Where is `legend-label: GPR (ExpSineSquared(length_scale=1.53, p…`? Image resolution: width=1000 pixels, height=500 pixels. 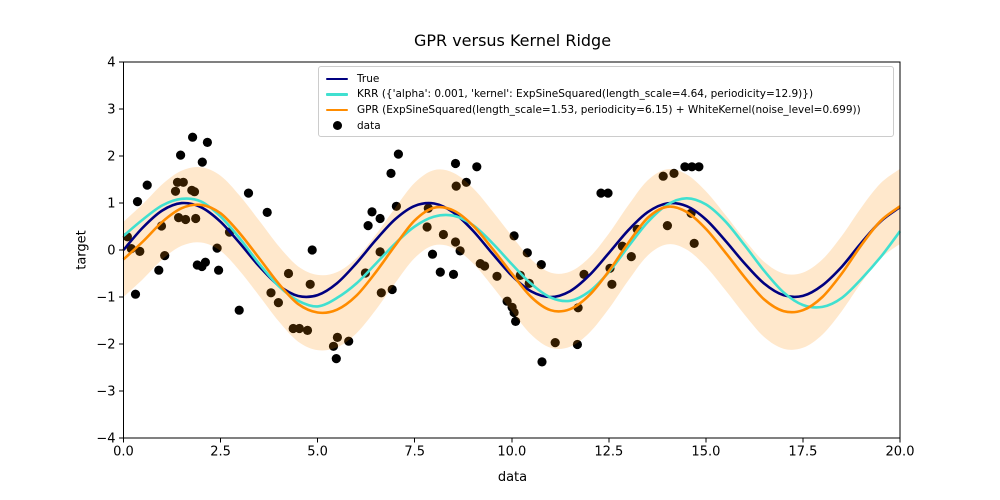 legend-label: GPR (ExpSineSquared(length_scale=1.53, p… is located at coordinates (609, 109).